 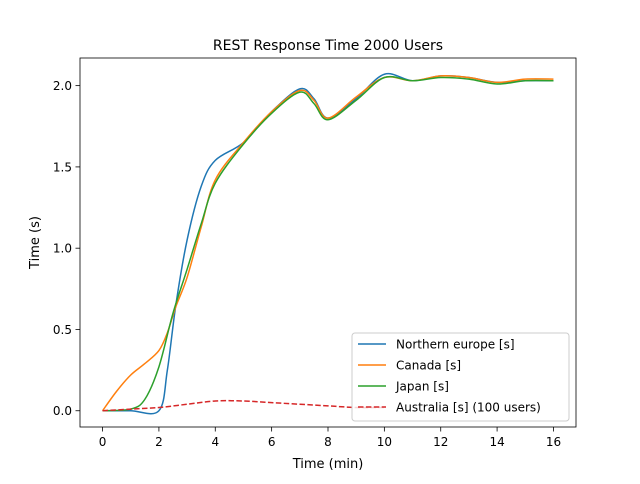 I want to click on y-tick-label: 0.5, so click(x=62, y=330).